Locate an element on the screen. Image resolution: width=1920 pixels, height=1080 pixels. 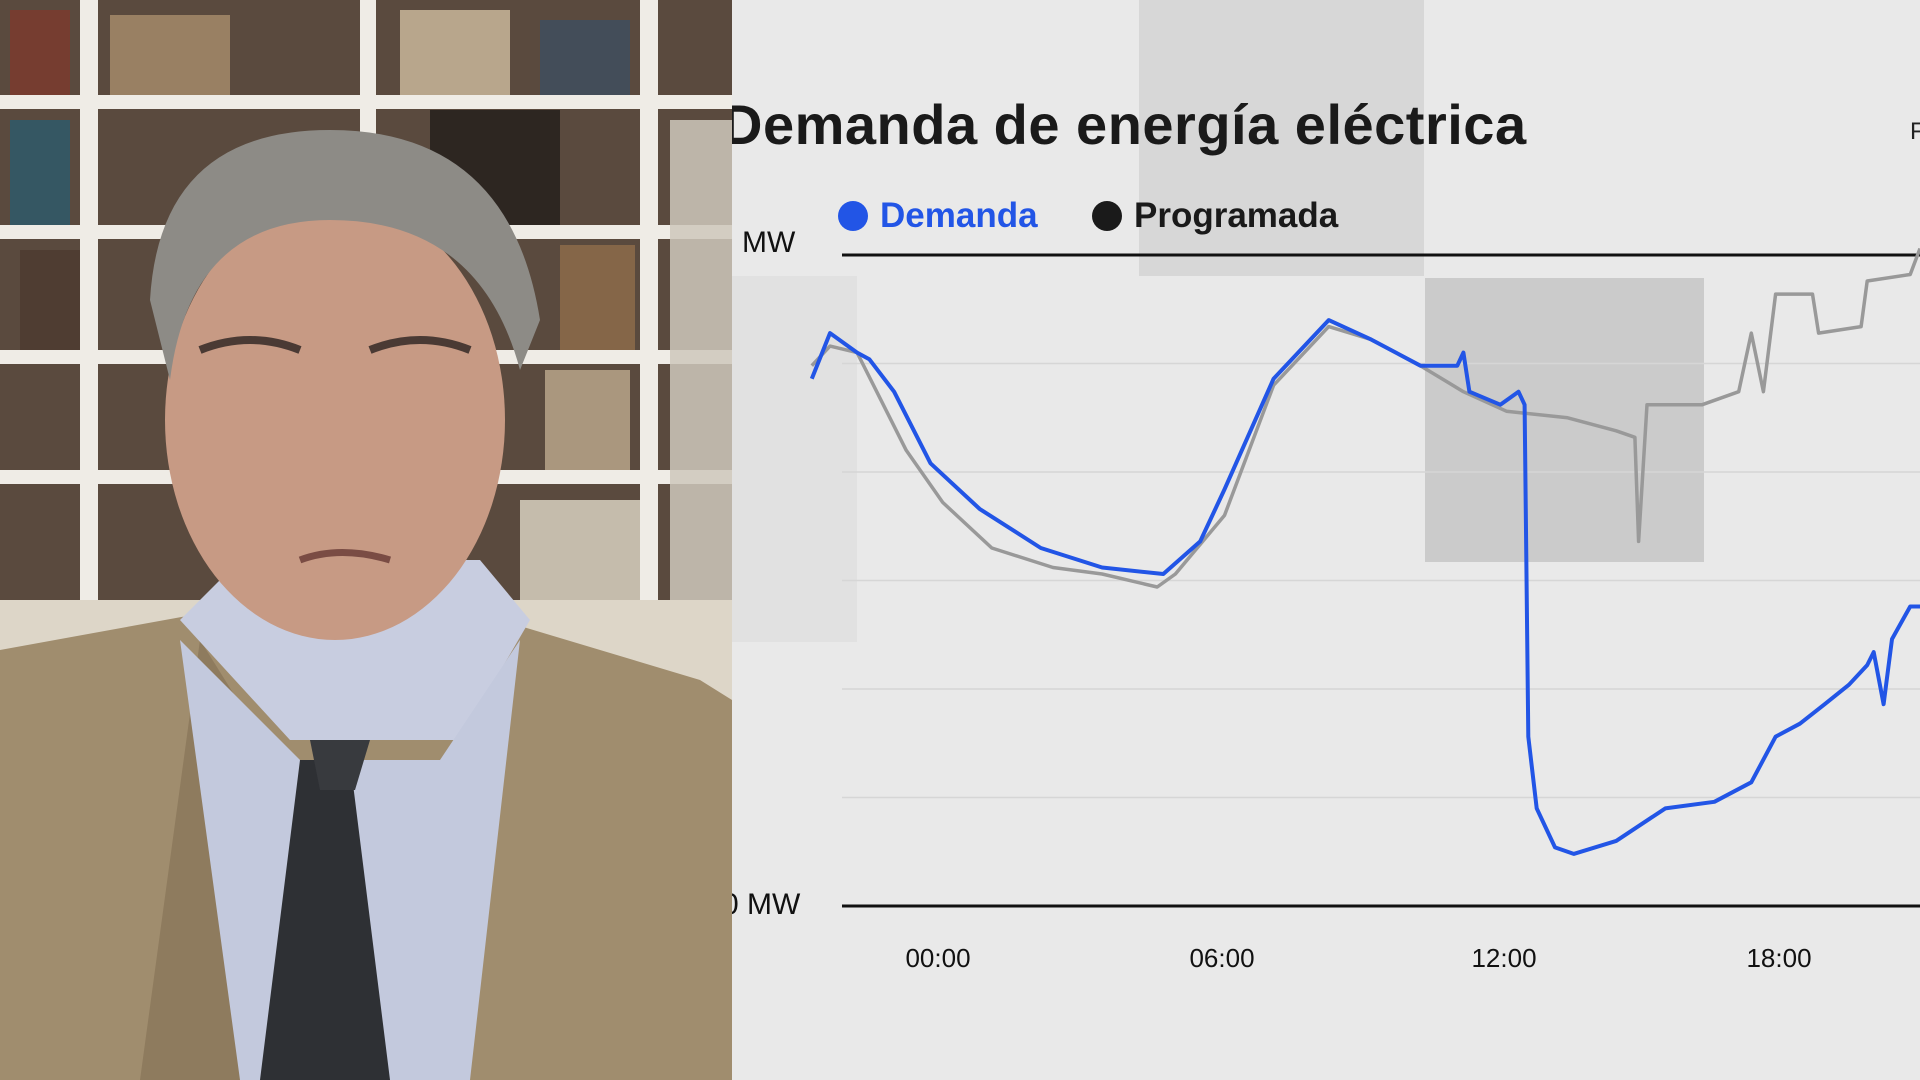
x-tick-label: 18:00 is located at coordinates (1779, 958).